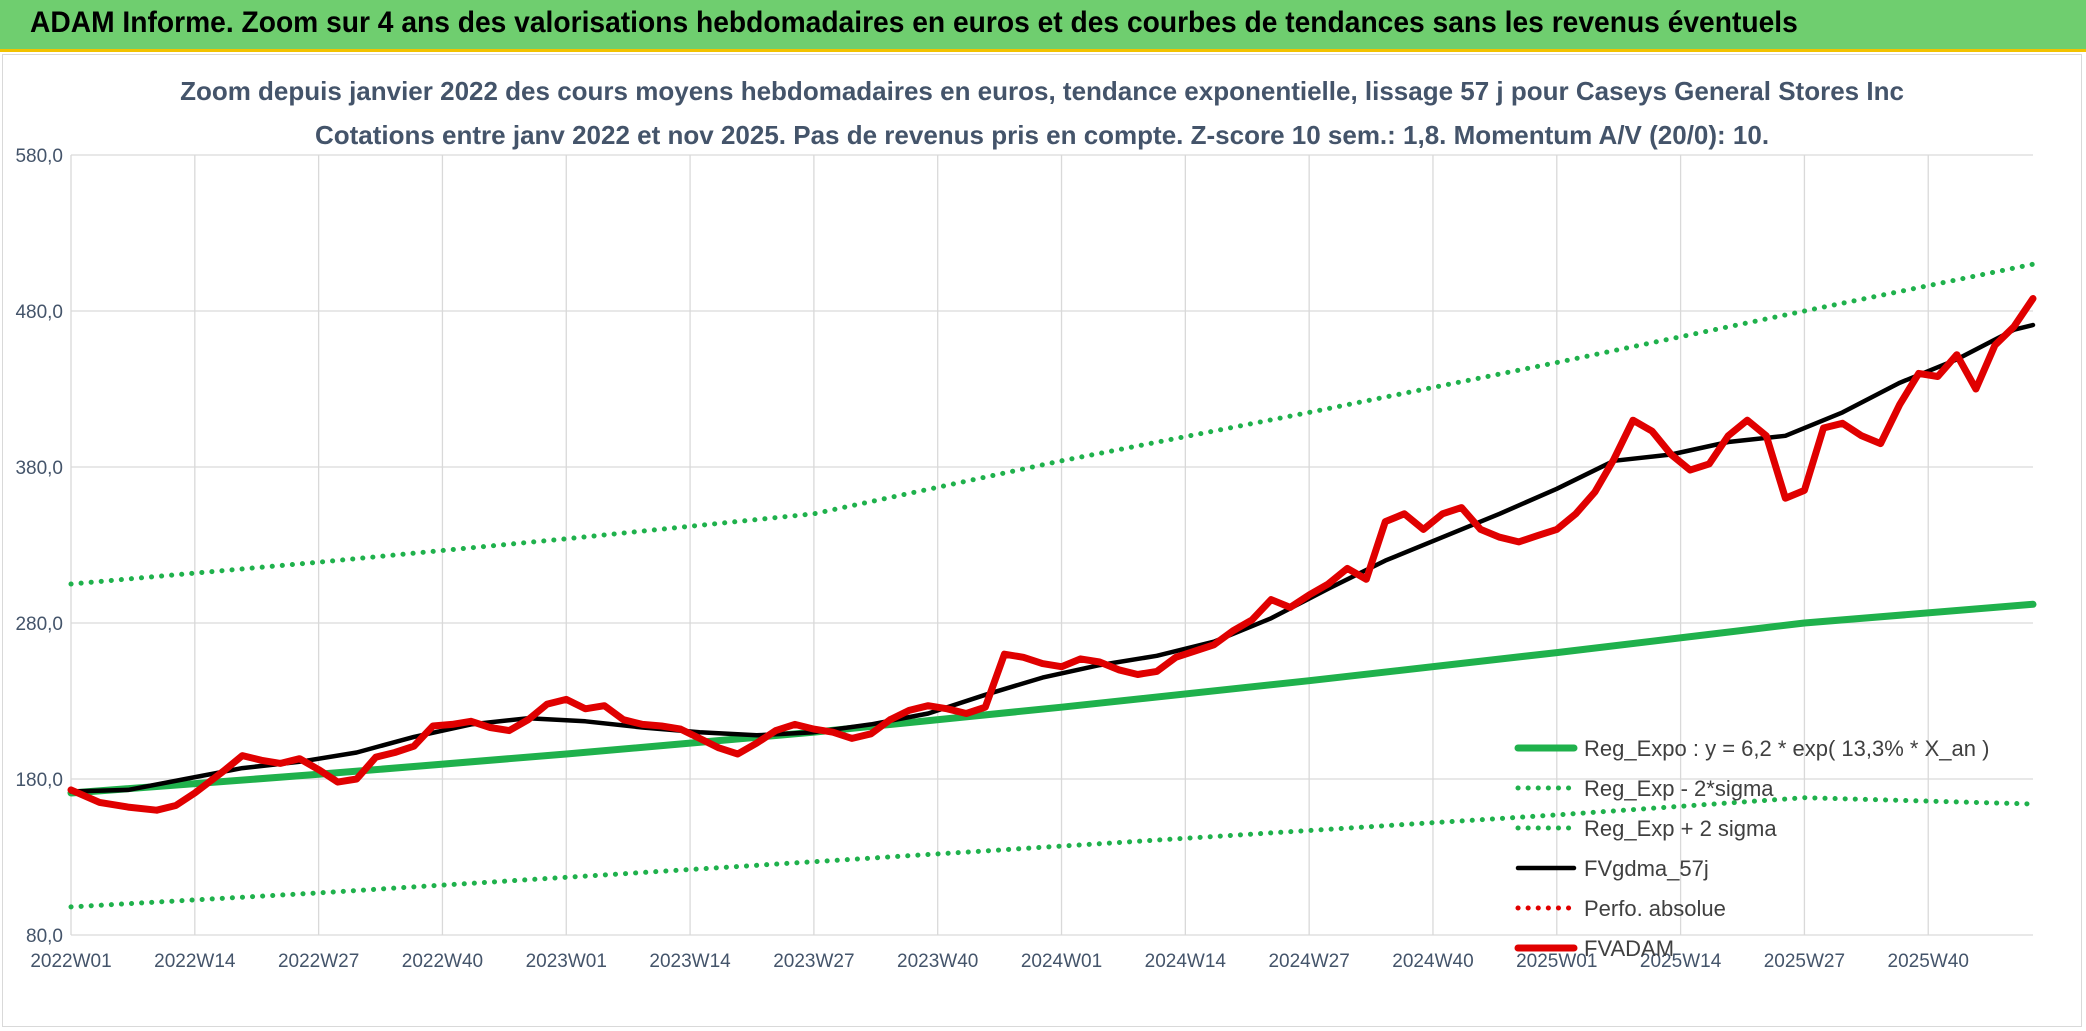 The image size is (2086, 1031). What do you see at coordinates (1804, 961) in the screenshot?
I see `x-tick-label: 2025W27` at bounding box center [1804, 961].